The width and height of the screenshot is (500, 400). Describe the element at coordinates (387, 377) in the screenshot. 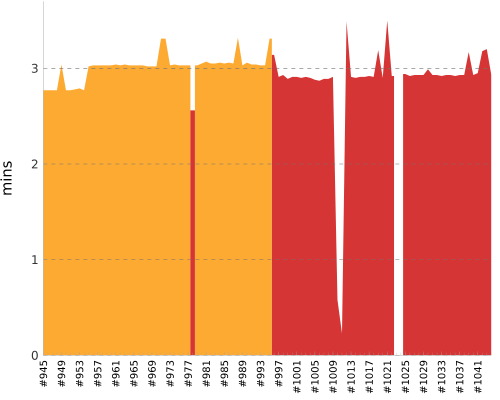

I see `x-tick-label: #1021` at that location.